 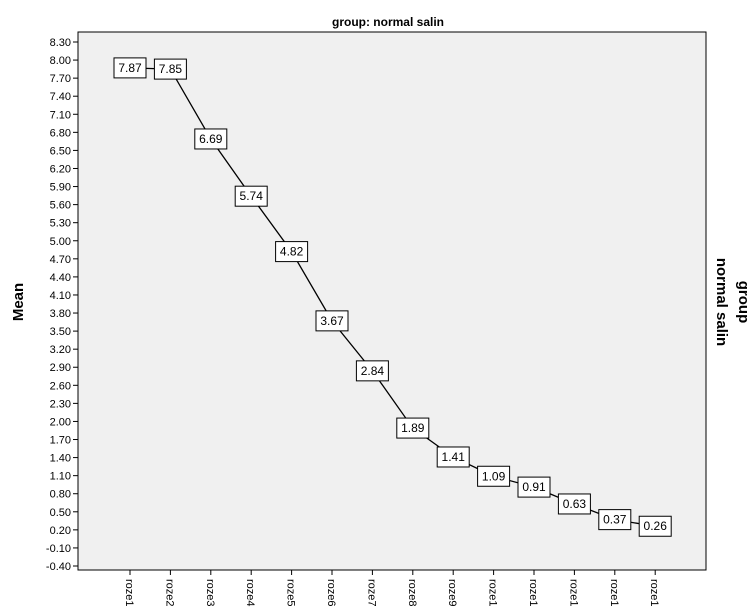 I want to click on data-label-text: 3.67, so click(x=332, y=321).